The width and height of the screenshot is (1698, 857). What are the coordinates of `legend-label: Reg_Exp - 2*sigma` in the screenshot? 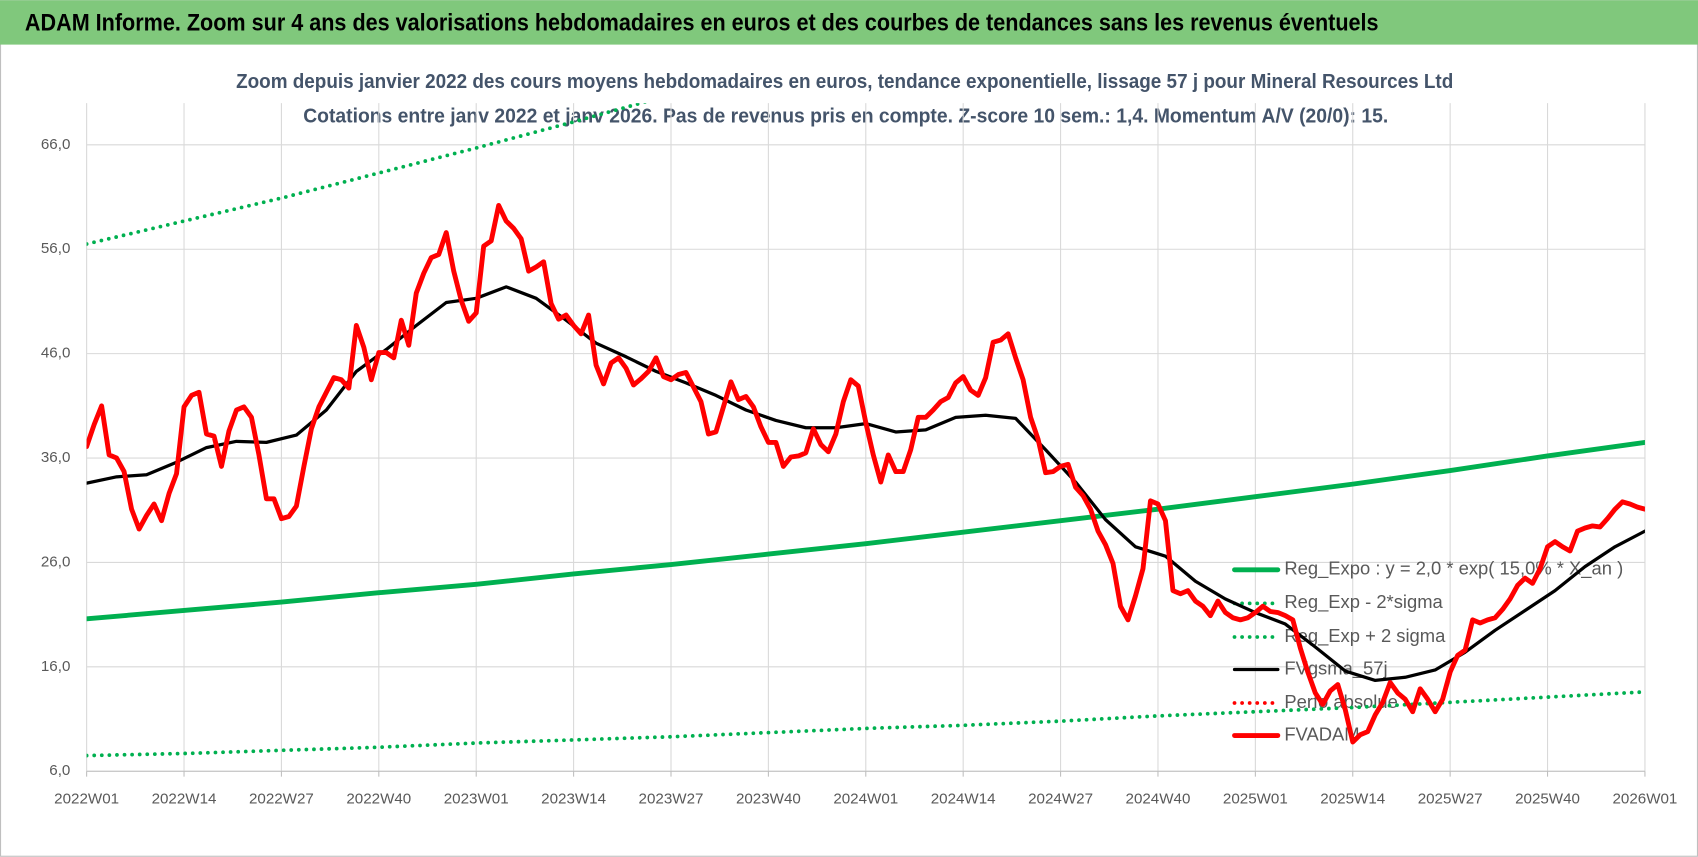 It's located at (1363, 602).